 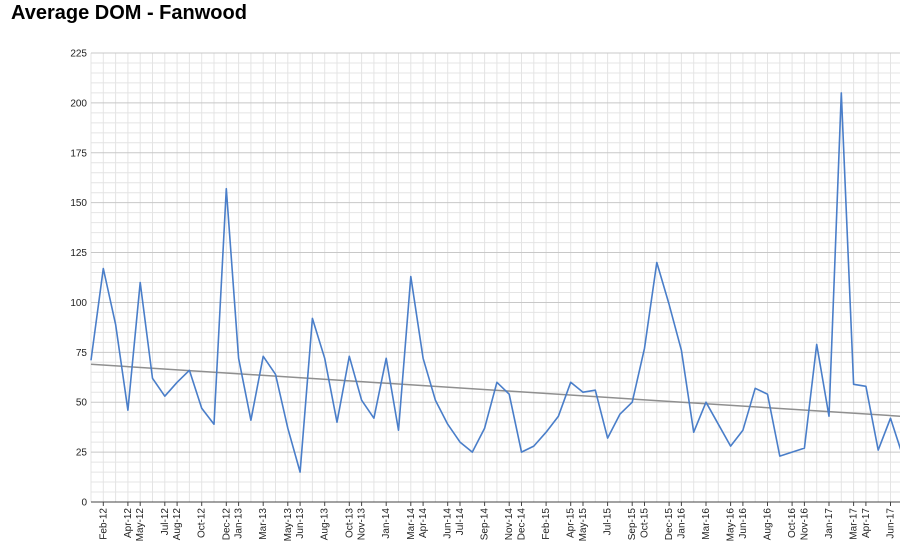 What do you see at coordinates (226, 524) in the screenshot?
I see `x-tick-label: Dec-12` at bounding box center [226, 524].